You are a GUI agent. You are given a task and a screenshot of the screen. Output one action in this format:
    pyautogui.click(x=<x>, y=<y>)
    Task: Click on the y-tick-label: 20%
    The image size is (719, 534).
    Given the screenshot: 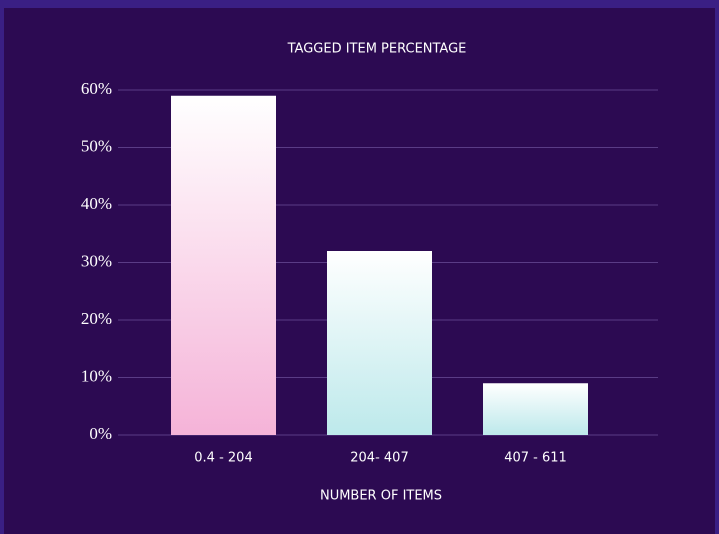 What is the action you would take?
    pyautogui.click(x=96, y=318)
    